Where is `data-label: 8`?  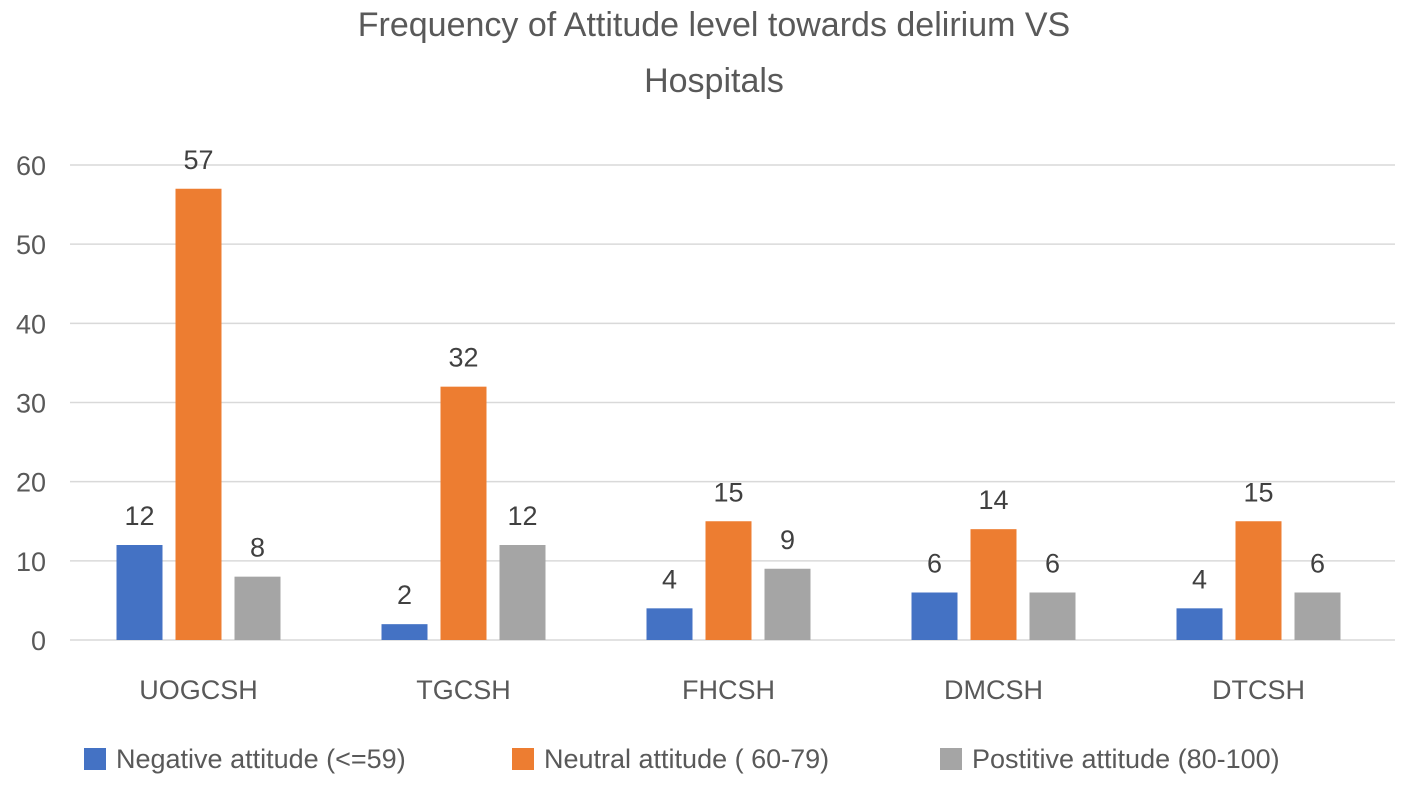
data-label: 8 is located at coordinates (257, 548).